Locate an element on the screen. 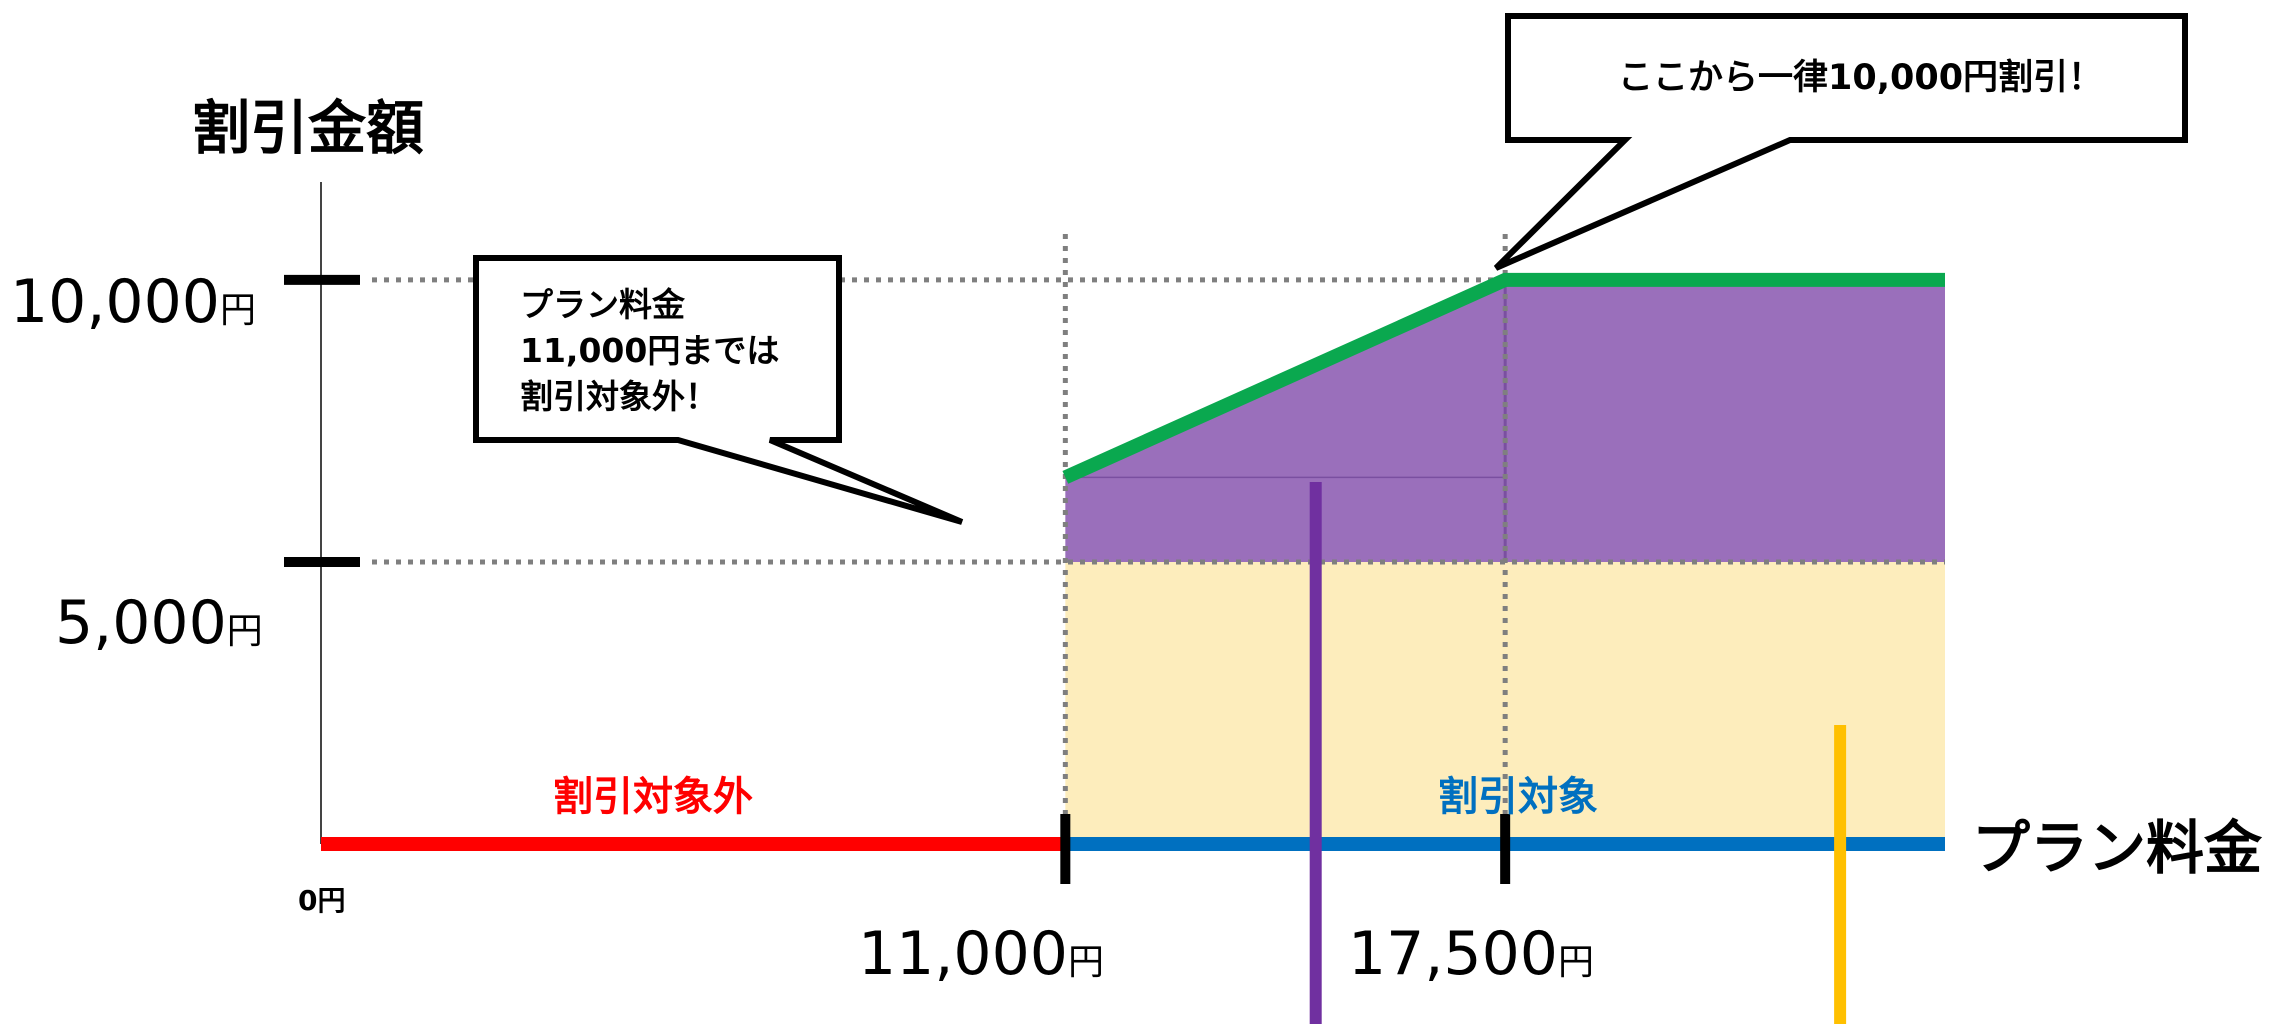  discount-line is located at coordinates (1503, 378).